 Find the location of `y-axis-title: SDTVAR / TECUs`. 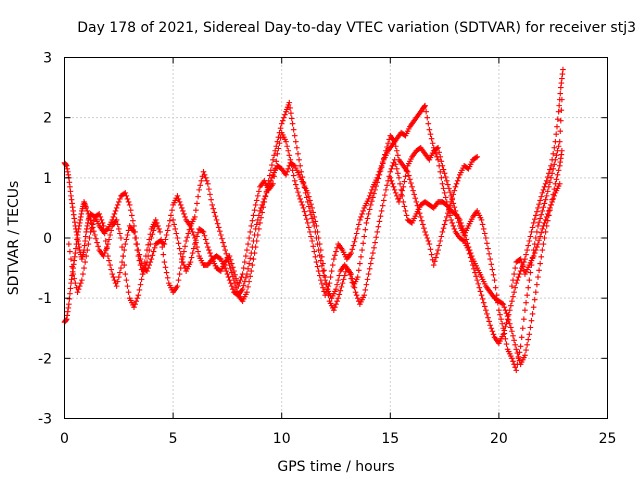

y-axis-title: SDTVAR / TECUs is located at coordinates (14, 238).